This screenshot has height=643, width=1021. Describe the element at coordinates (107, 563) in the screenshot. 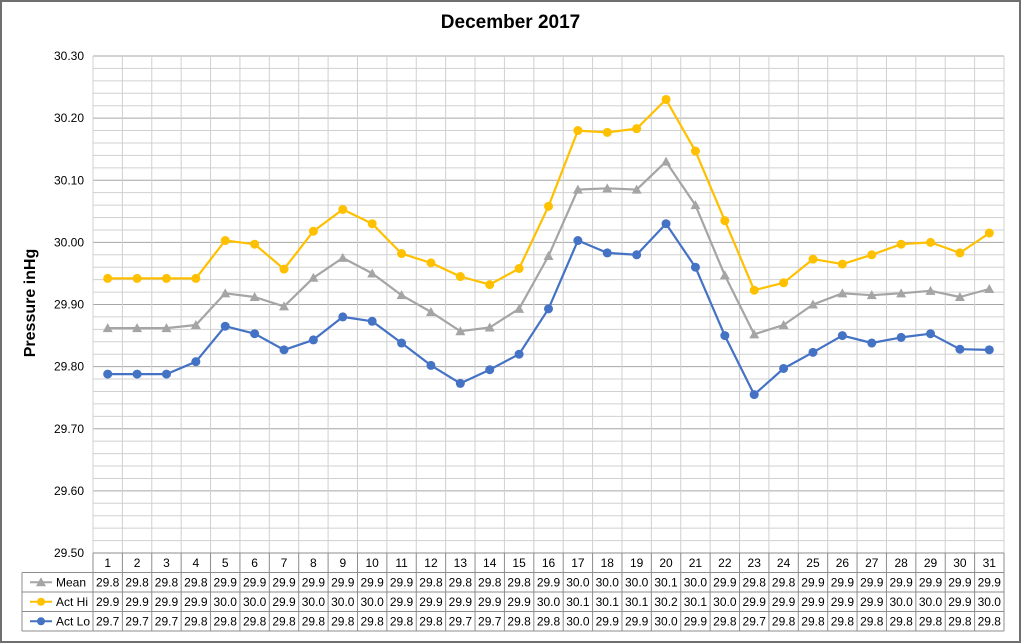

I see `x-category-label: 1` at that location.